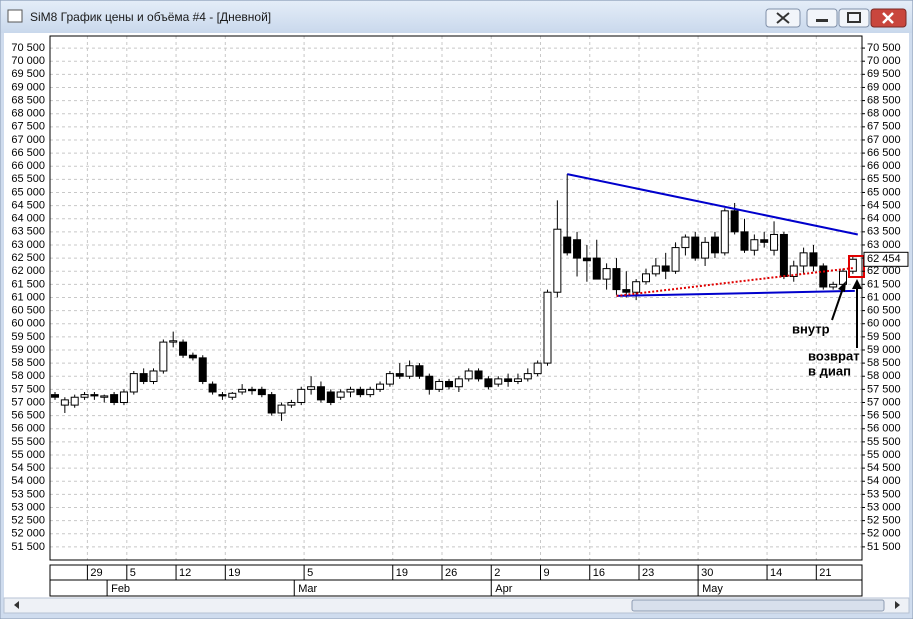  I want to click on y-tick-label: 70 500, so click(28, 48).